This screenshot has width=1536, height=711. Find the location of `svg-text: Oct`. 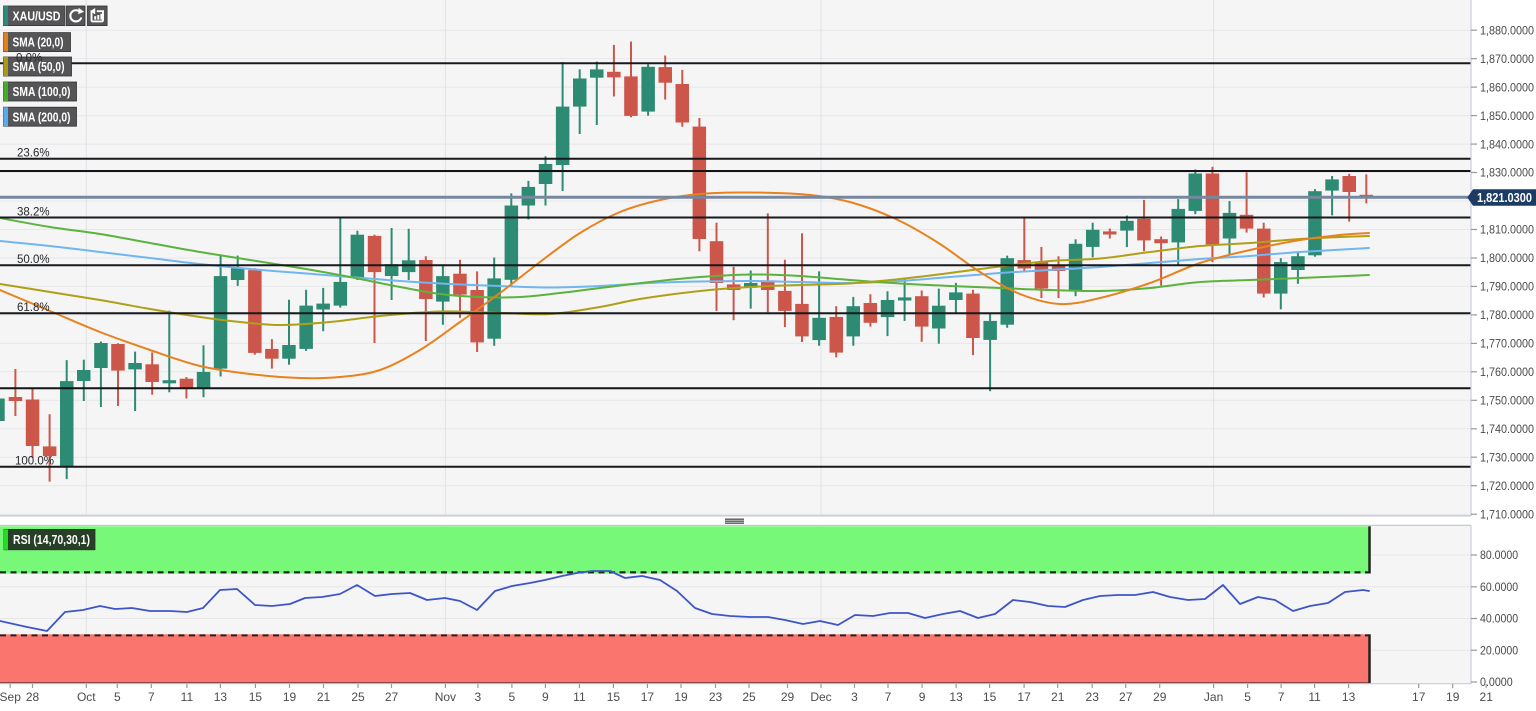

svg-text: Oct is located at coordinates (86, 697).